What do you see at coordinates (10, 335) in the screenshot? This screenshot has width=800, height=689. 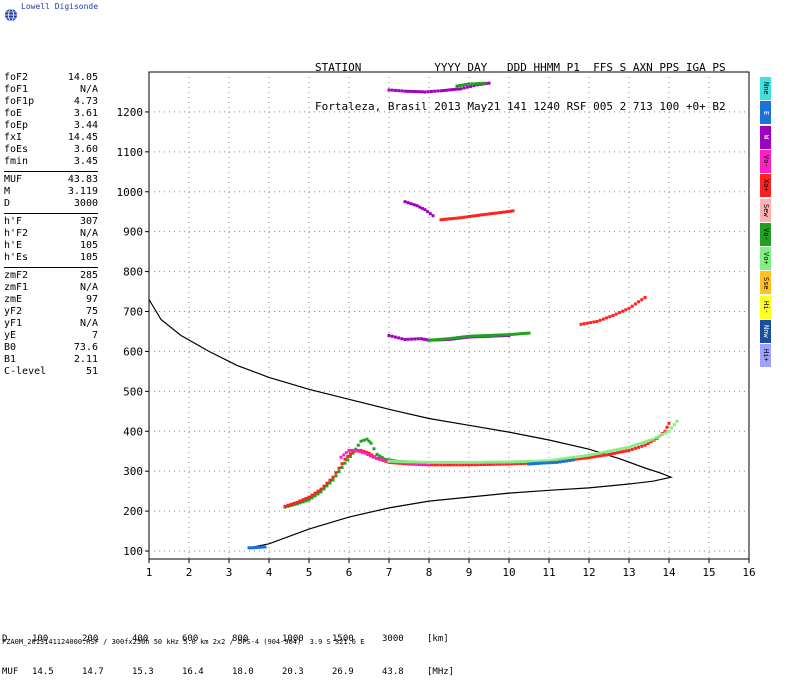 I see `param-name: yE` at bounding box center [10, 335].